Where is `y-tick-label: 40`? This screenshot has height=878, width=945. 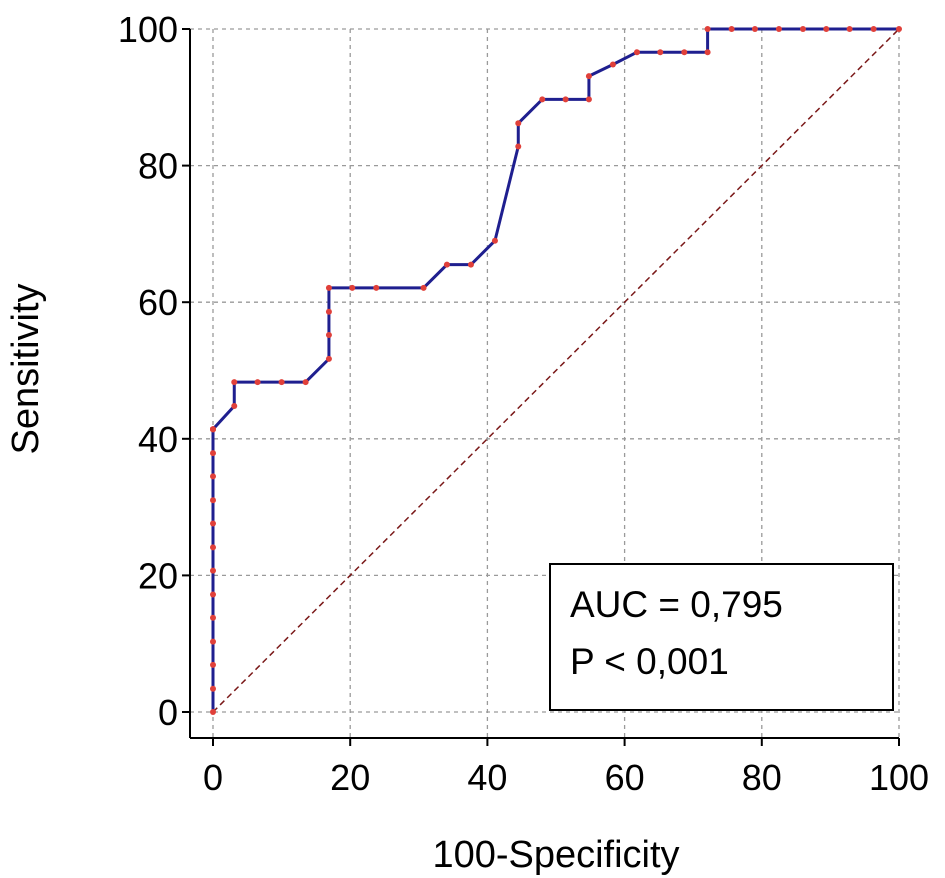 y-tick-label: 40 is located at coordinates (158, 439).